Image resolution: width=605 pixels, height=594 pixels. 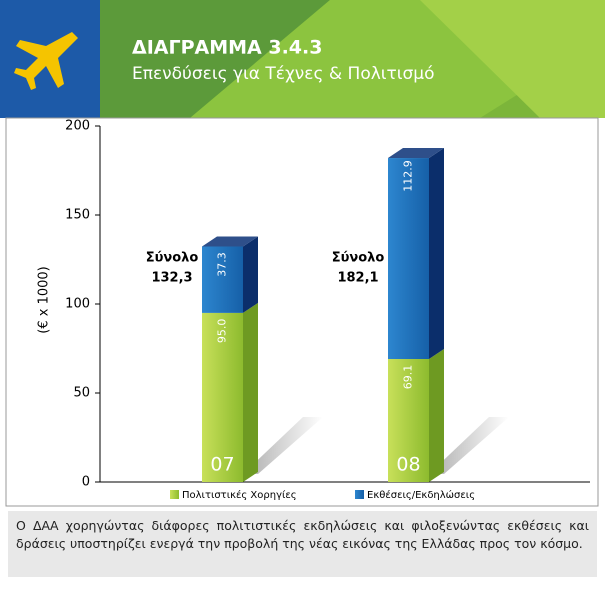 I want to click on total-label: 132,3, so click(x=171, y=278).